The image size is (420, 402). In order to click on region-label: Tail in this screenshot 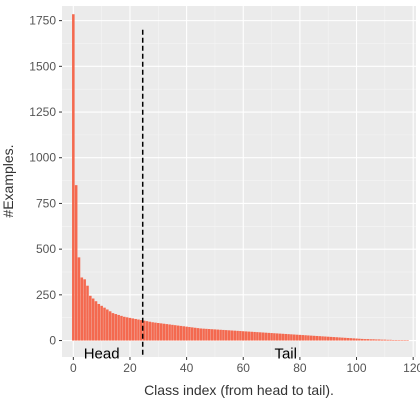, I will do `click(285, 353)`.